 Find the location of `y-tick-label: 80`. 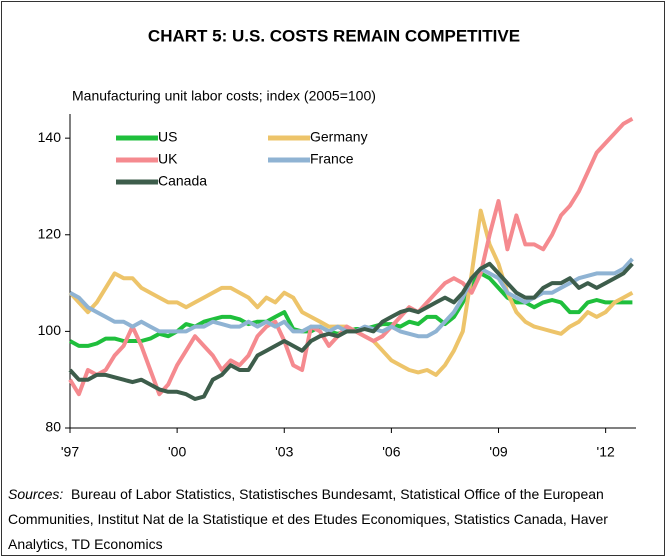

y-tick-label: 80 is located at coordinates (53, 427).